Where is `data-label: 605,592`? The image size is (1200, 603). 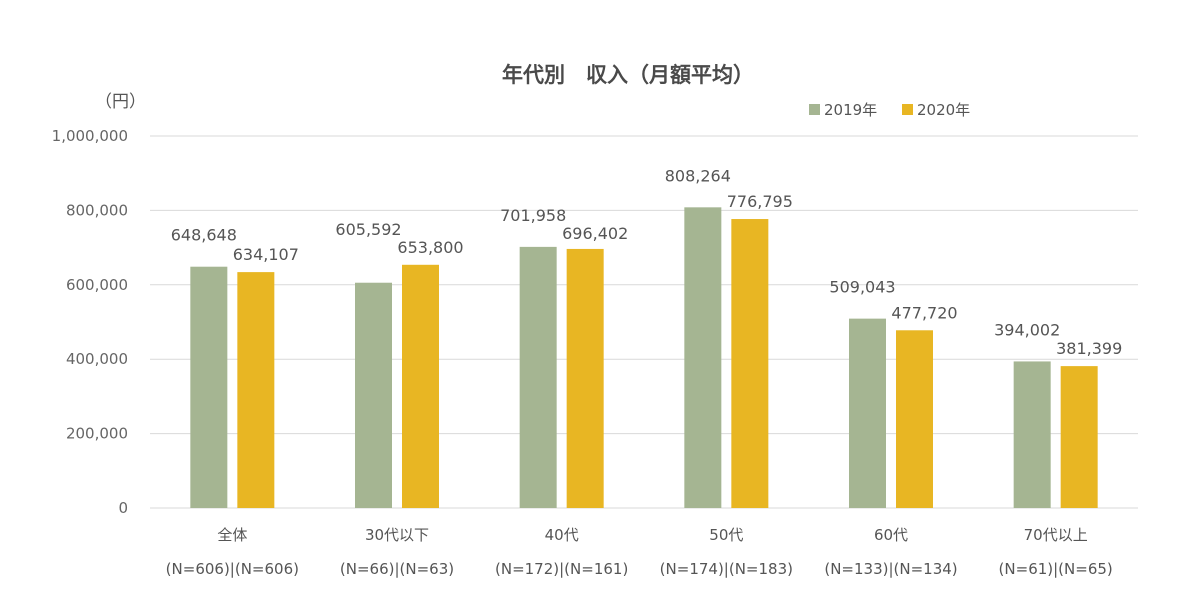
data-label: 605,592 is located at coordinates (368, 229).